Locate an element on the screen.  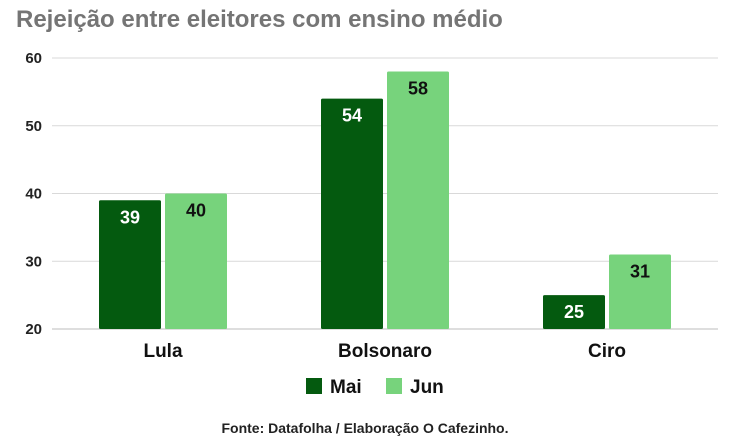
y-tick-label: 40 is located at coordinates (33, 194).